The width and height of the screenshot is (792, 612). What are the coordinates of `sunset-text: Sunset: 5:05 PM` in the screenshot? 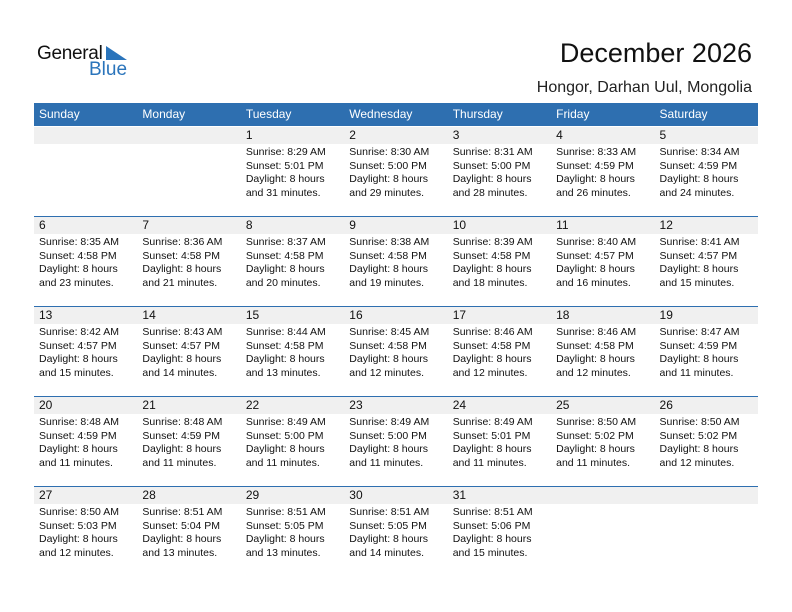 It's located at (284, 525).